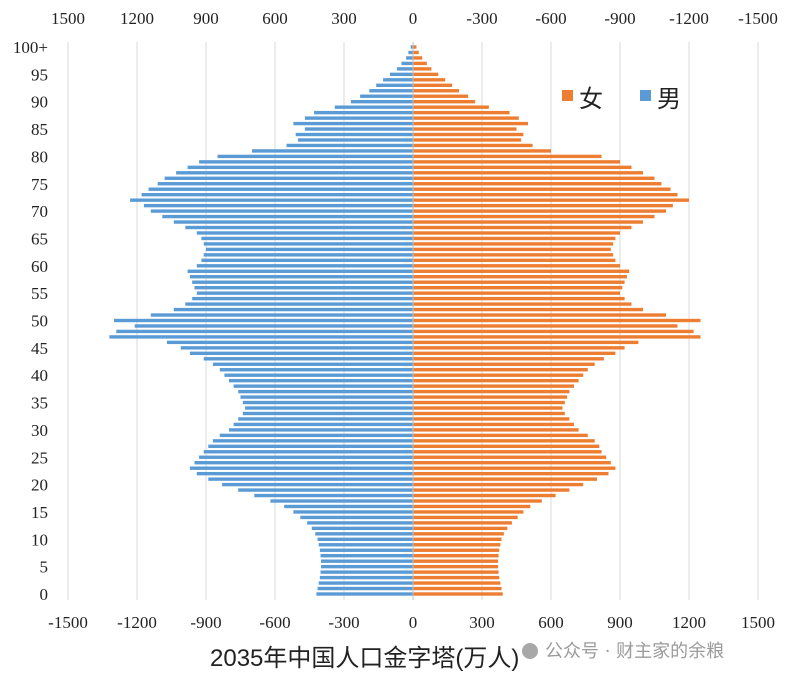  What do you see at coordinates (39, 211) in the screenshot?
I see `y-tick-label: 70` at bounding box center [39, 211].